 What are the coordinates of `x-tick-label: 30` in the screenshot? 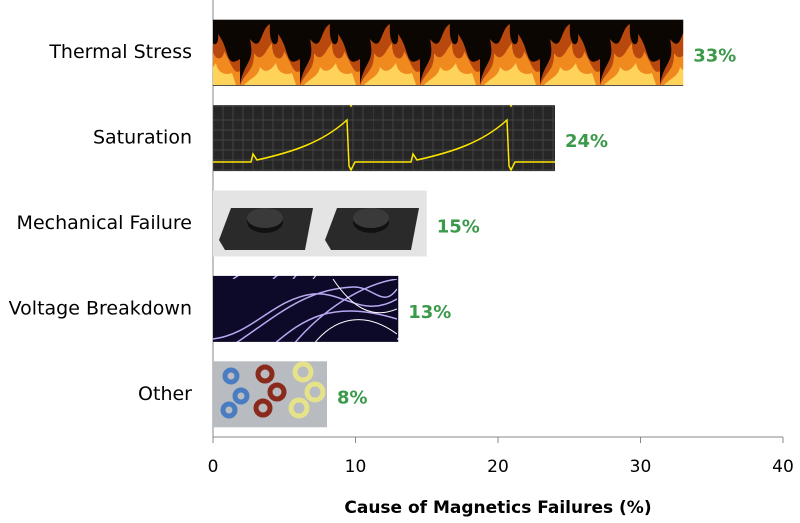 It's located at (641, 467).